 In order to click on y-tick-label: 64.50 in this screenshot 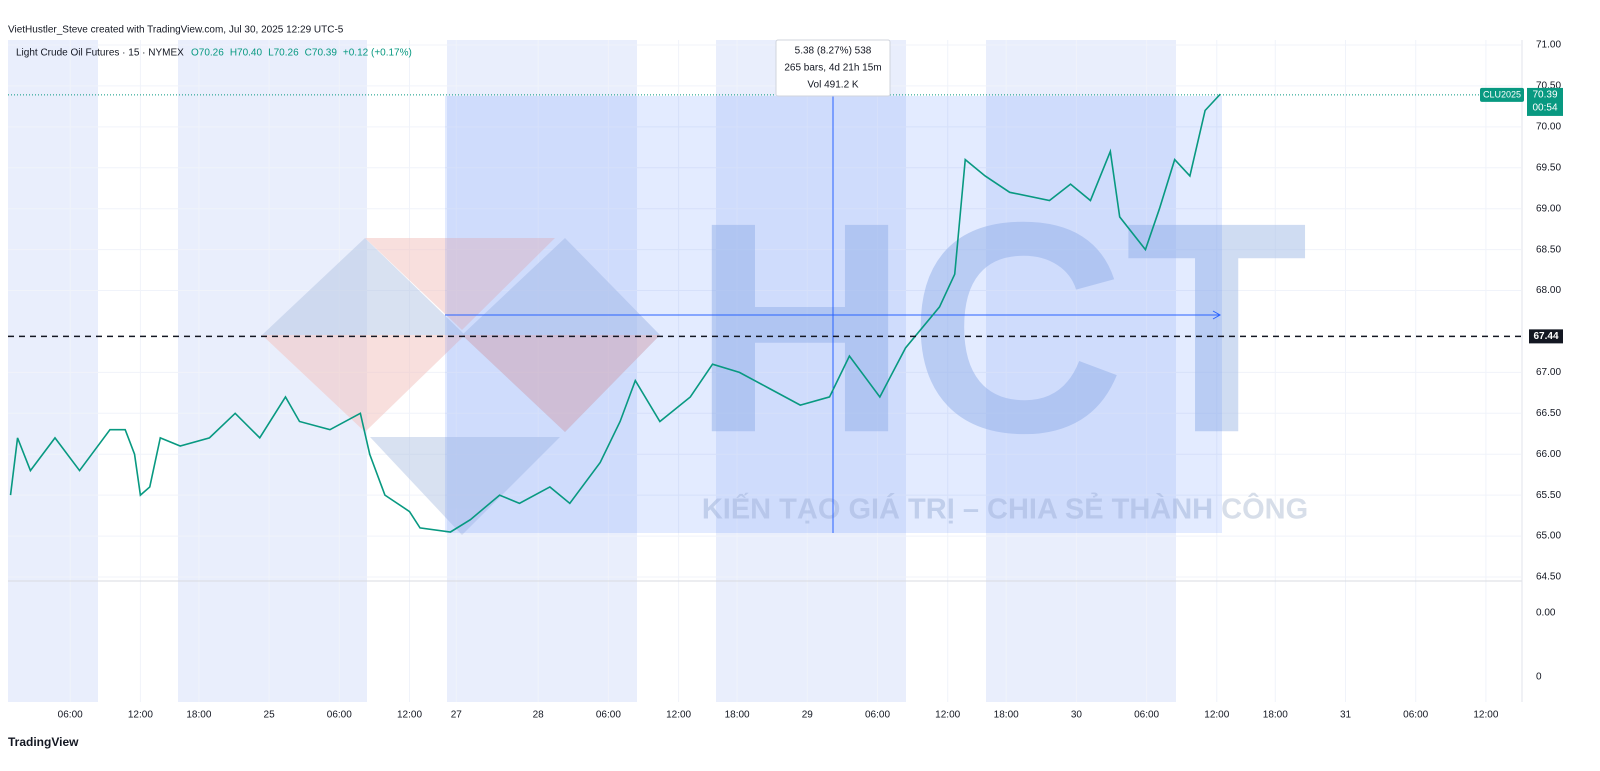, I will do `click(1548, 577)`.